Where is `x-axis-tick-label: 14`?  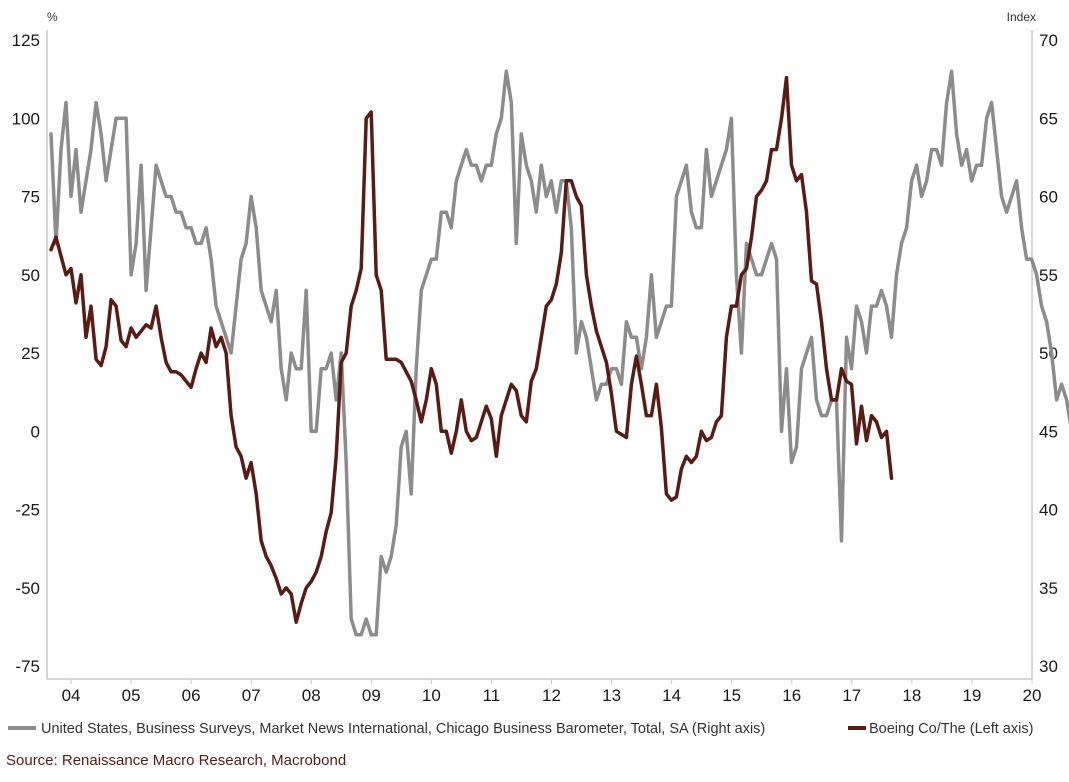
x-axis-tick-label: 14 is located at coordinates (671, 695).